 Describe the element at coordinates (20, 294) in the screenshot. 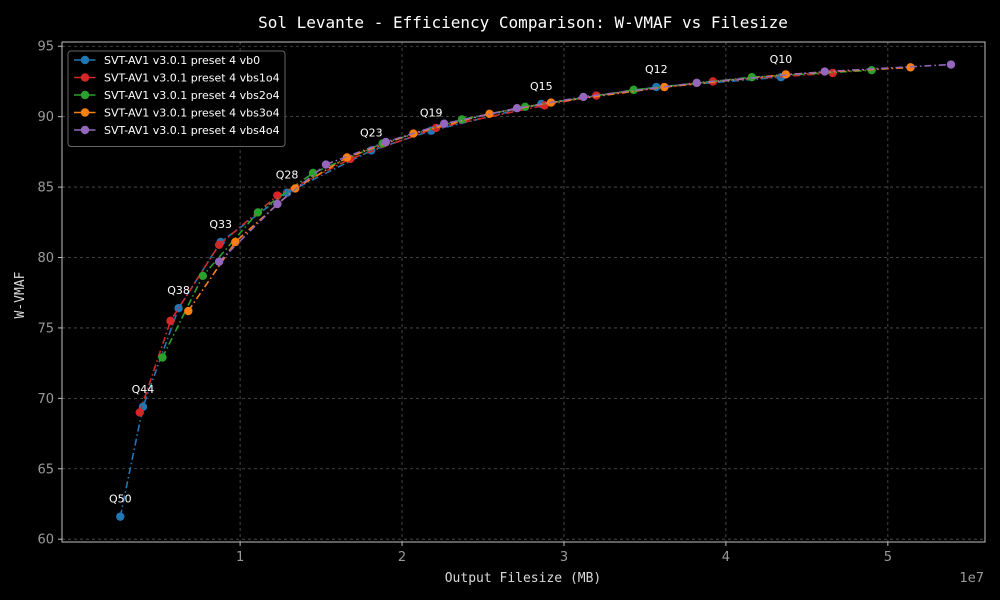

I see `y-axis-label: W-VMAF` at that location.